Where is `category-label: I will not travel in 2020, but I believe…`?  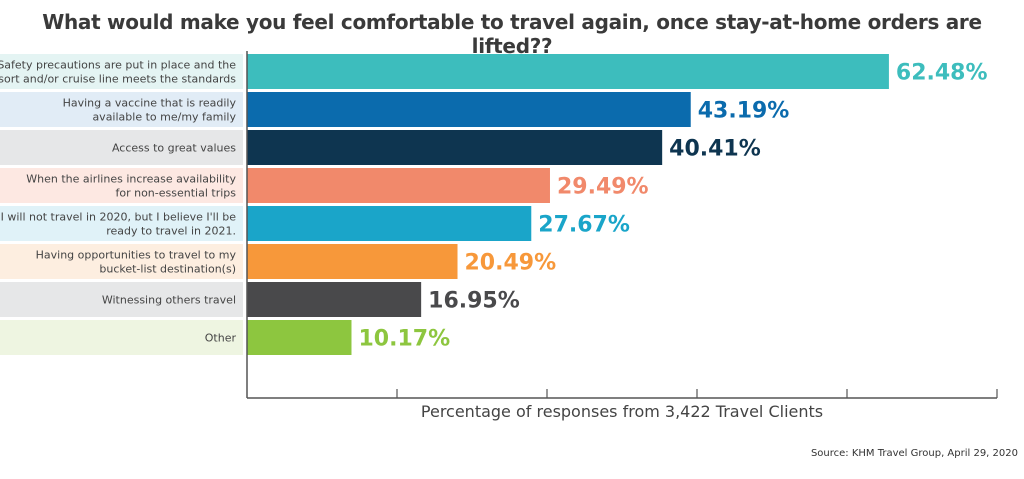
category-label: I will not travel in 2020, but I believe… is located at coordinates (119, 217).